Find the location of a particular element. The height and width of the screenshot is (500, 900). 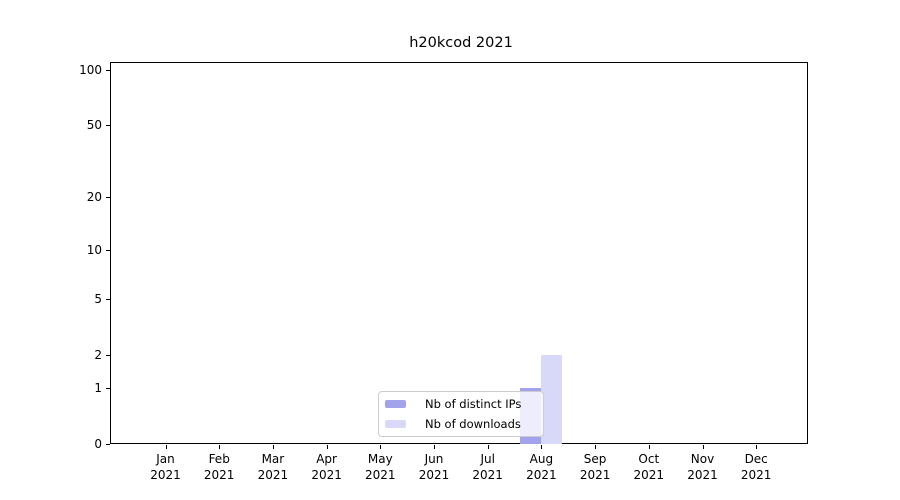

x-tick-jul is located at coordinates (488, 447).